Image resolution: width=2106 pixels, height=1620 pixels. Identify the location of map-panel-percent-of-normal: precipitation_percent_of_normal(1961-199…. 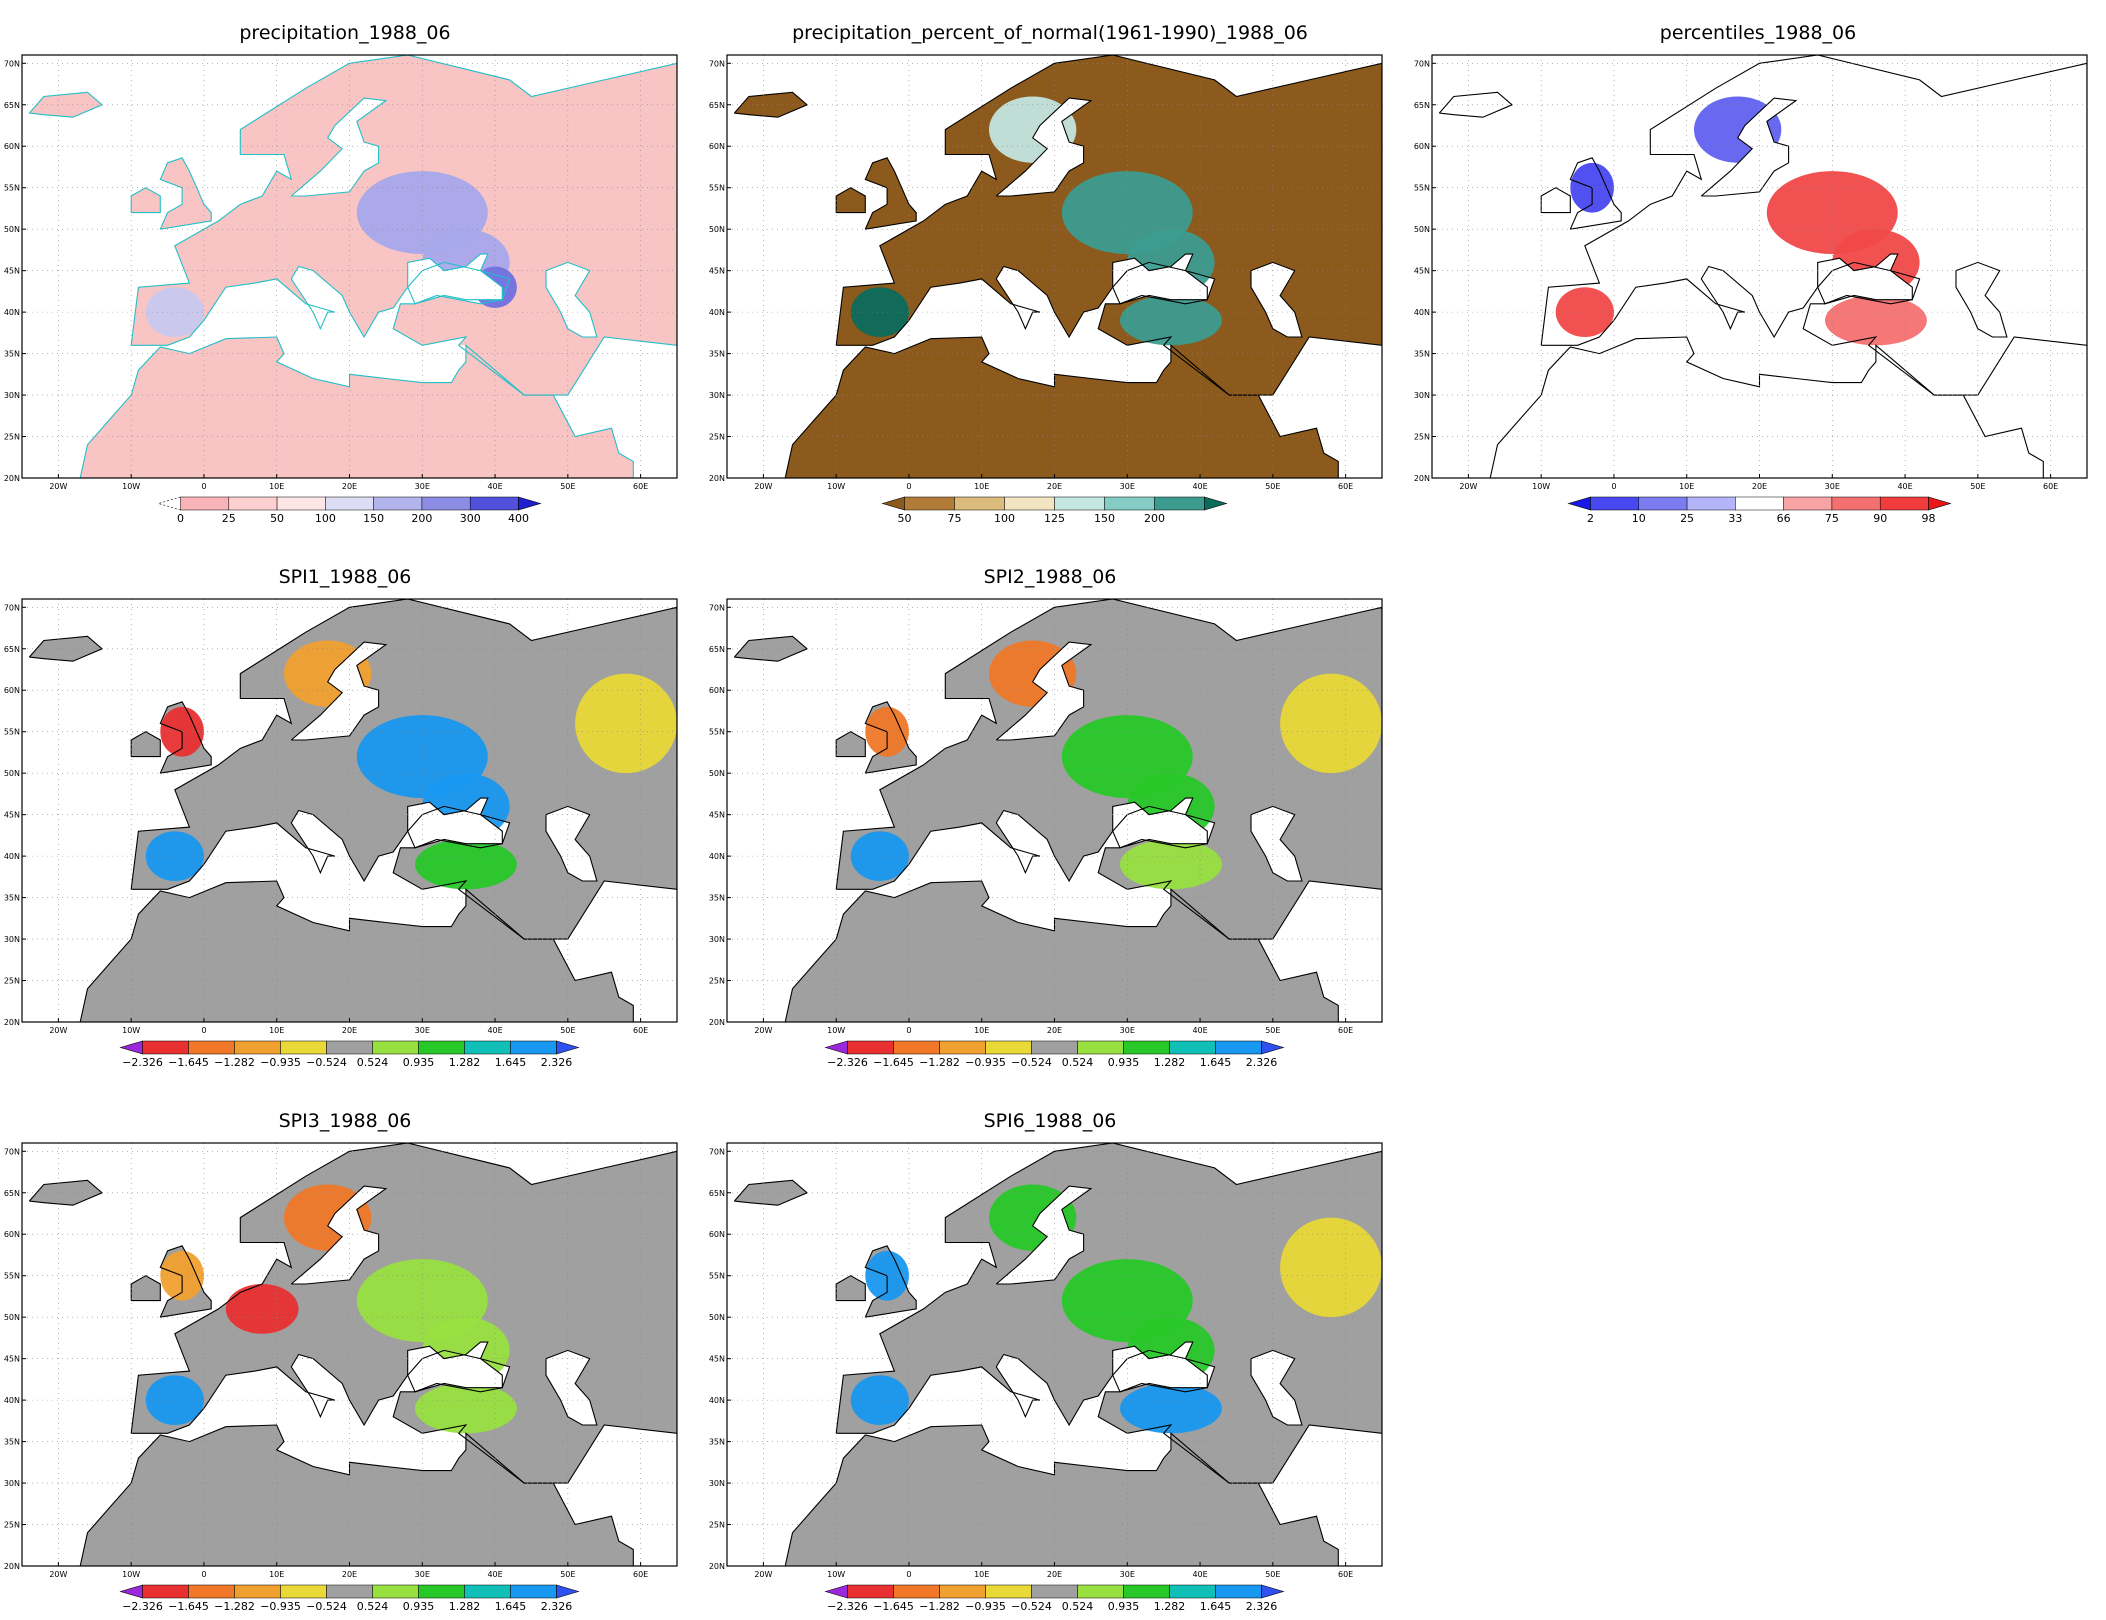
(1050, 282).